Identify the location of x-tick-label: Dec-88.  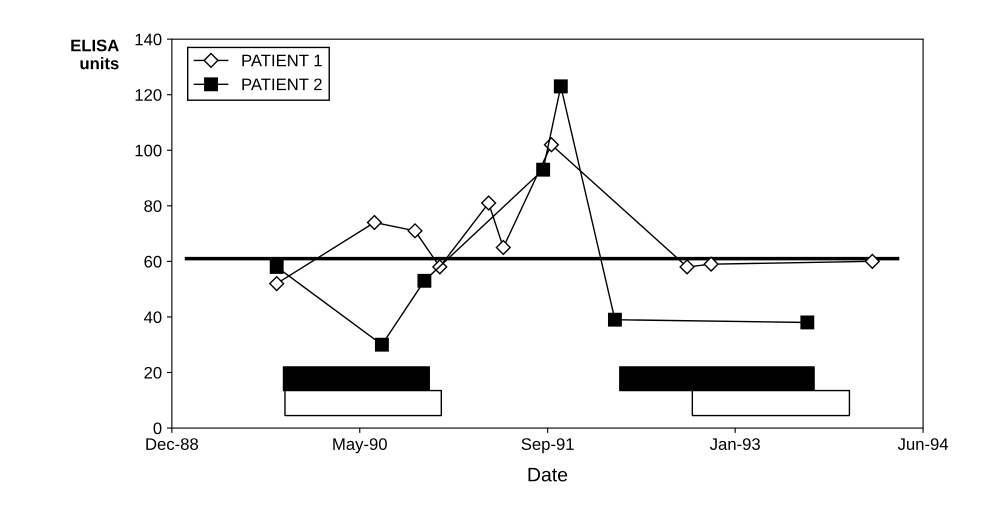
(172, 444).